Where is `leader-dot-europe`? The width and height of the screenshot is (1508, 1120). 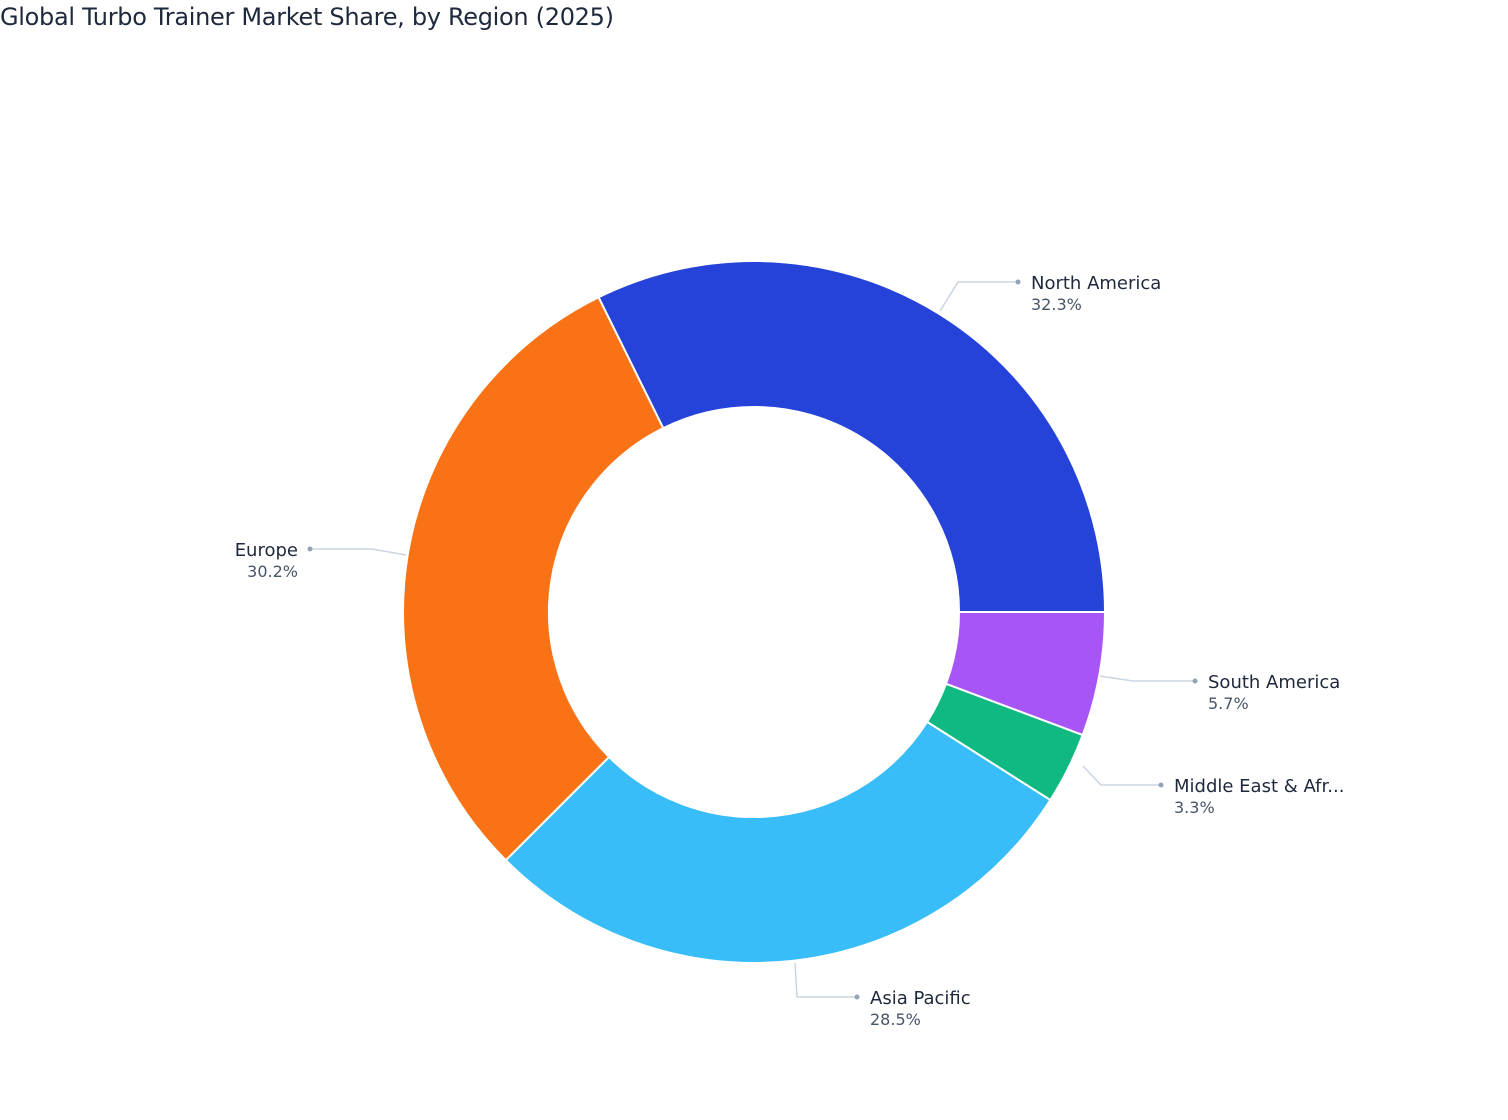 leader-dot-europe is located at coordinates (310, 549).